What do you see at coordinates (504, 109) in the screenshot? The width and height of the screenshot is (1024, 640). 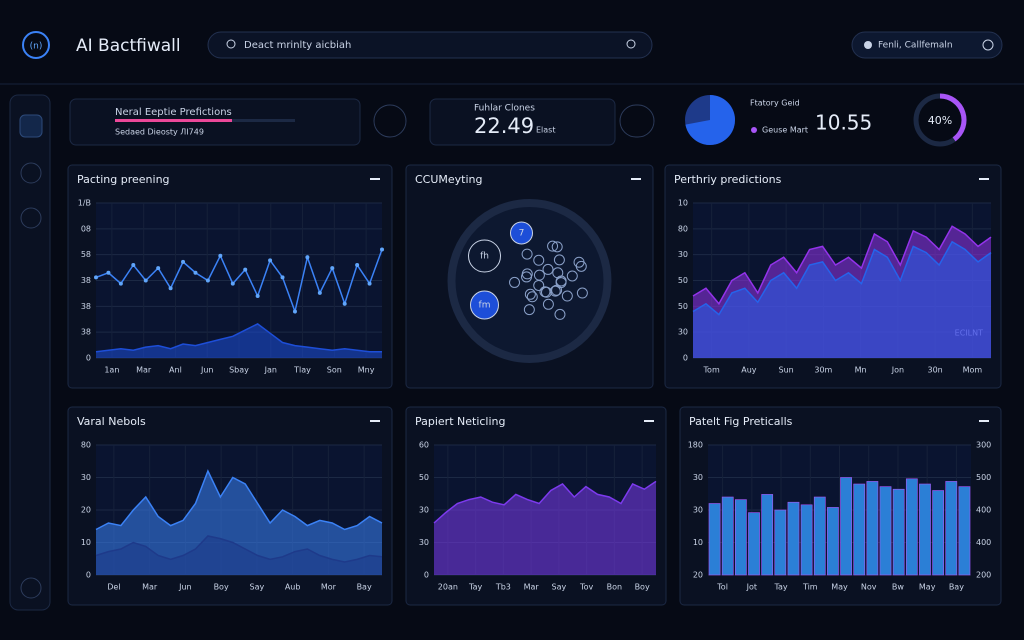 I see `stat-title: Fuhlar Clones` at bounding box center [504, 109].